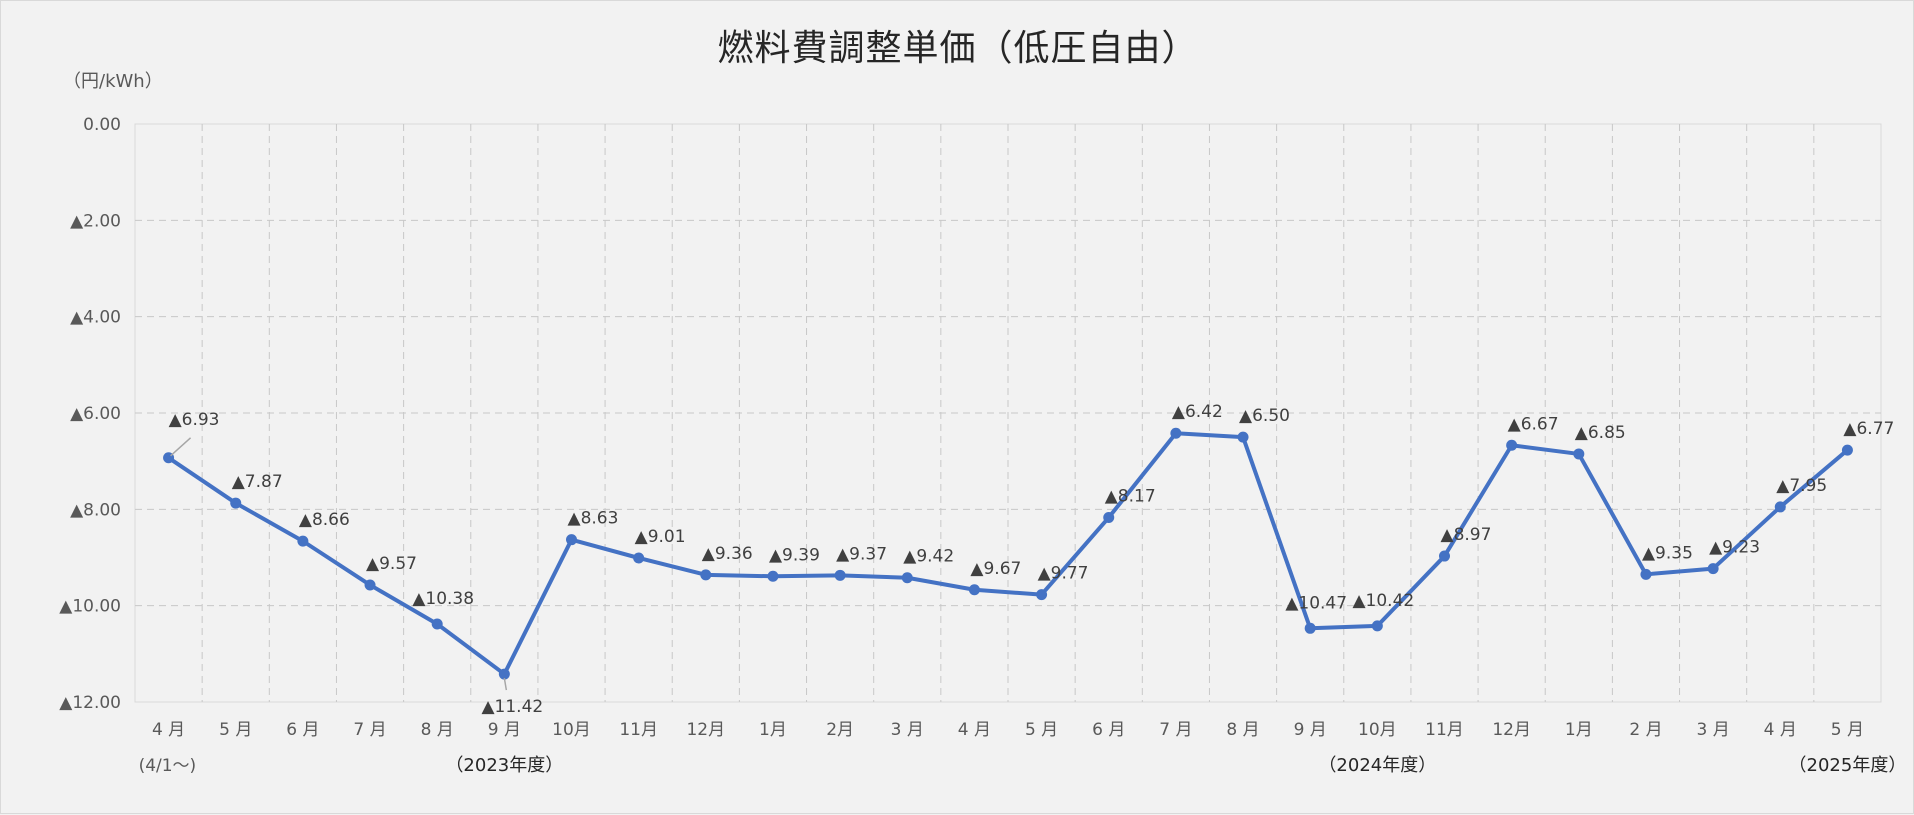  Describe the element at coordinates (1383, 601) in the screenshot. I see `data-label: ▲10.42` at that location.